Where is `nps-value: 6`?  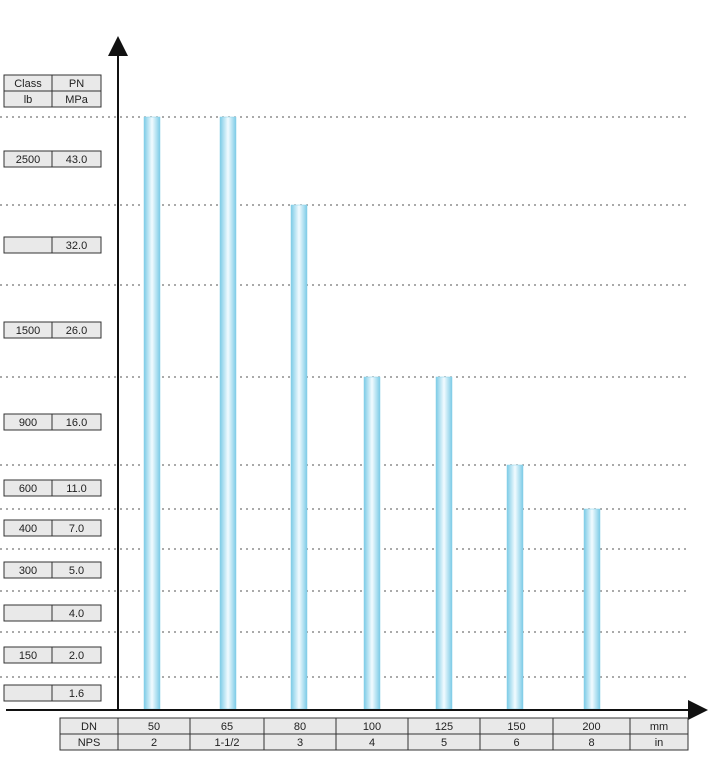 nps-value: 6 is located at coordinates (516, 743).